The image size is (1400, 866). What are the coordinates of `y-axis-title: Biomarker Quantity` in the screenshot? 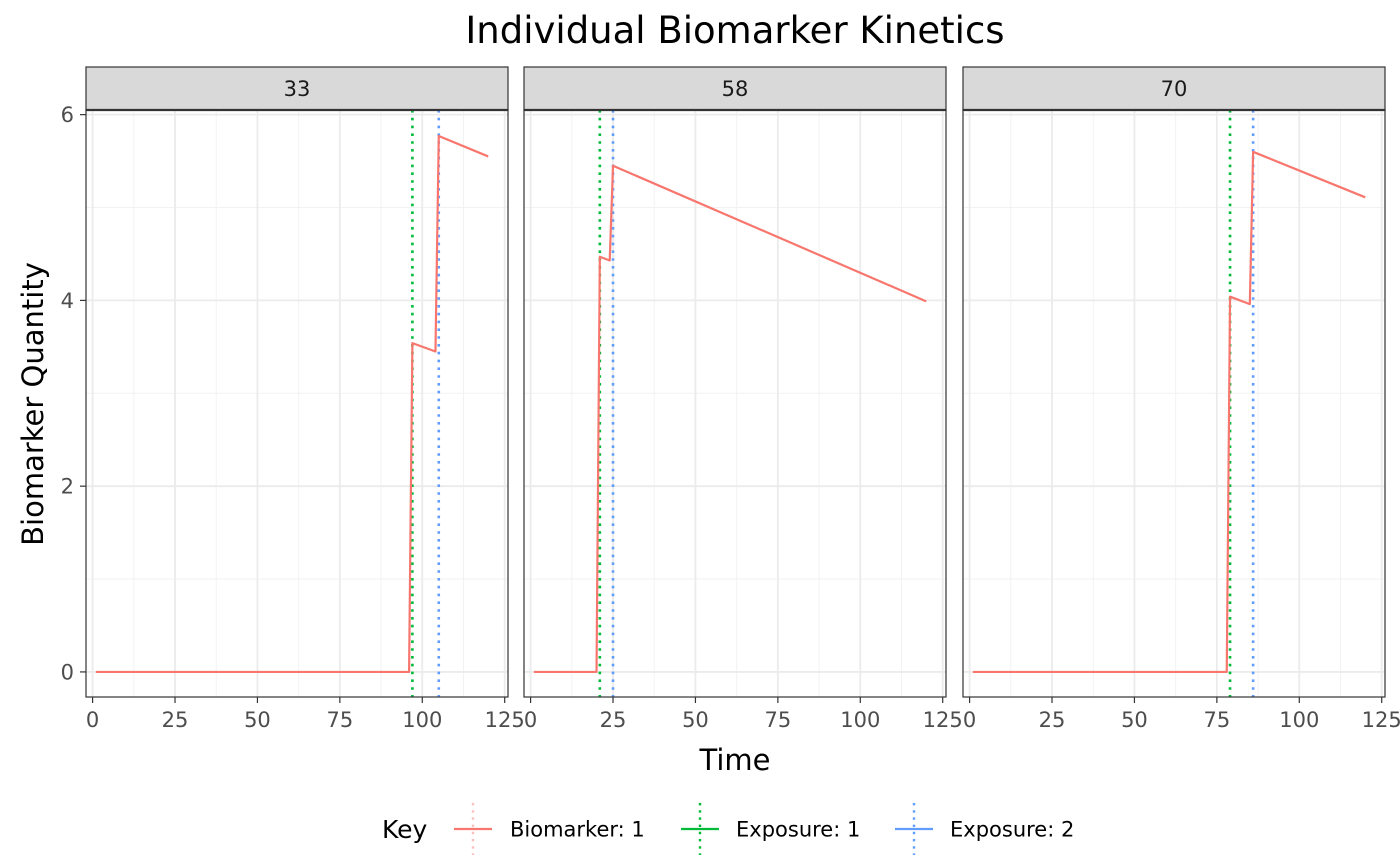 It's located at (33, 404).